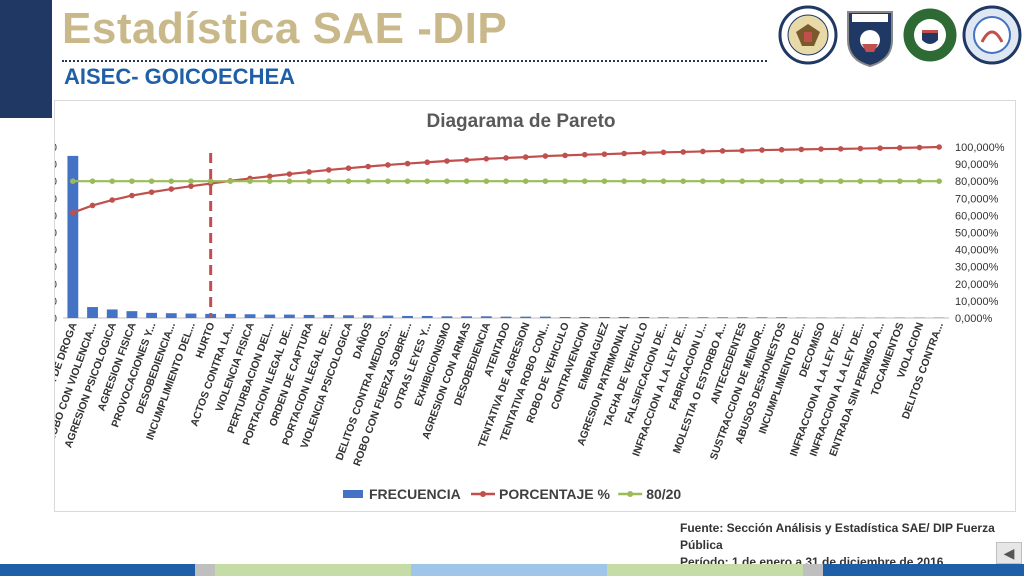 This screenshot has height=576, width=1024. Describe the element at coordinates (56, 268) in the screenshot. I see `y-tick-label: 150` at that location.